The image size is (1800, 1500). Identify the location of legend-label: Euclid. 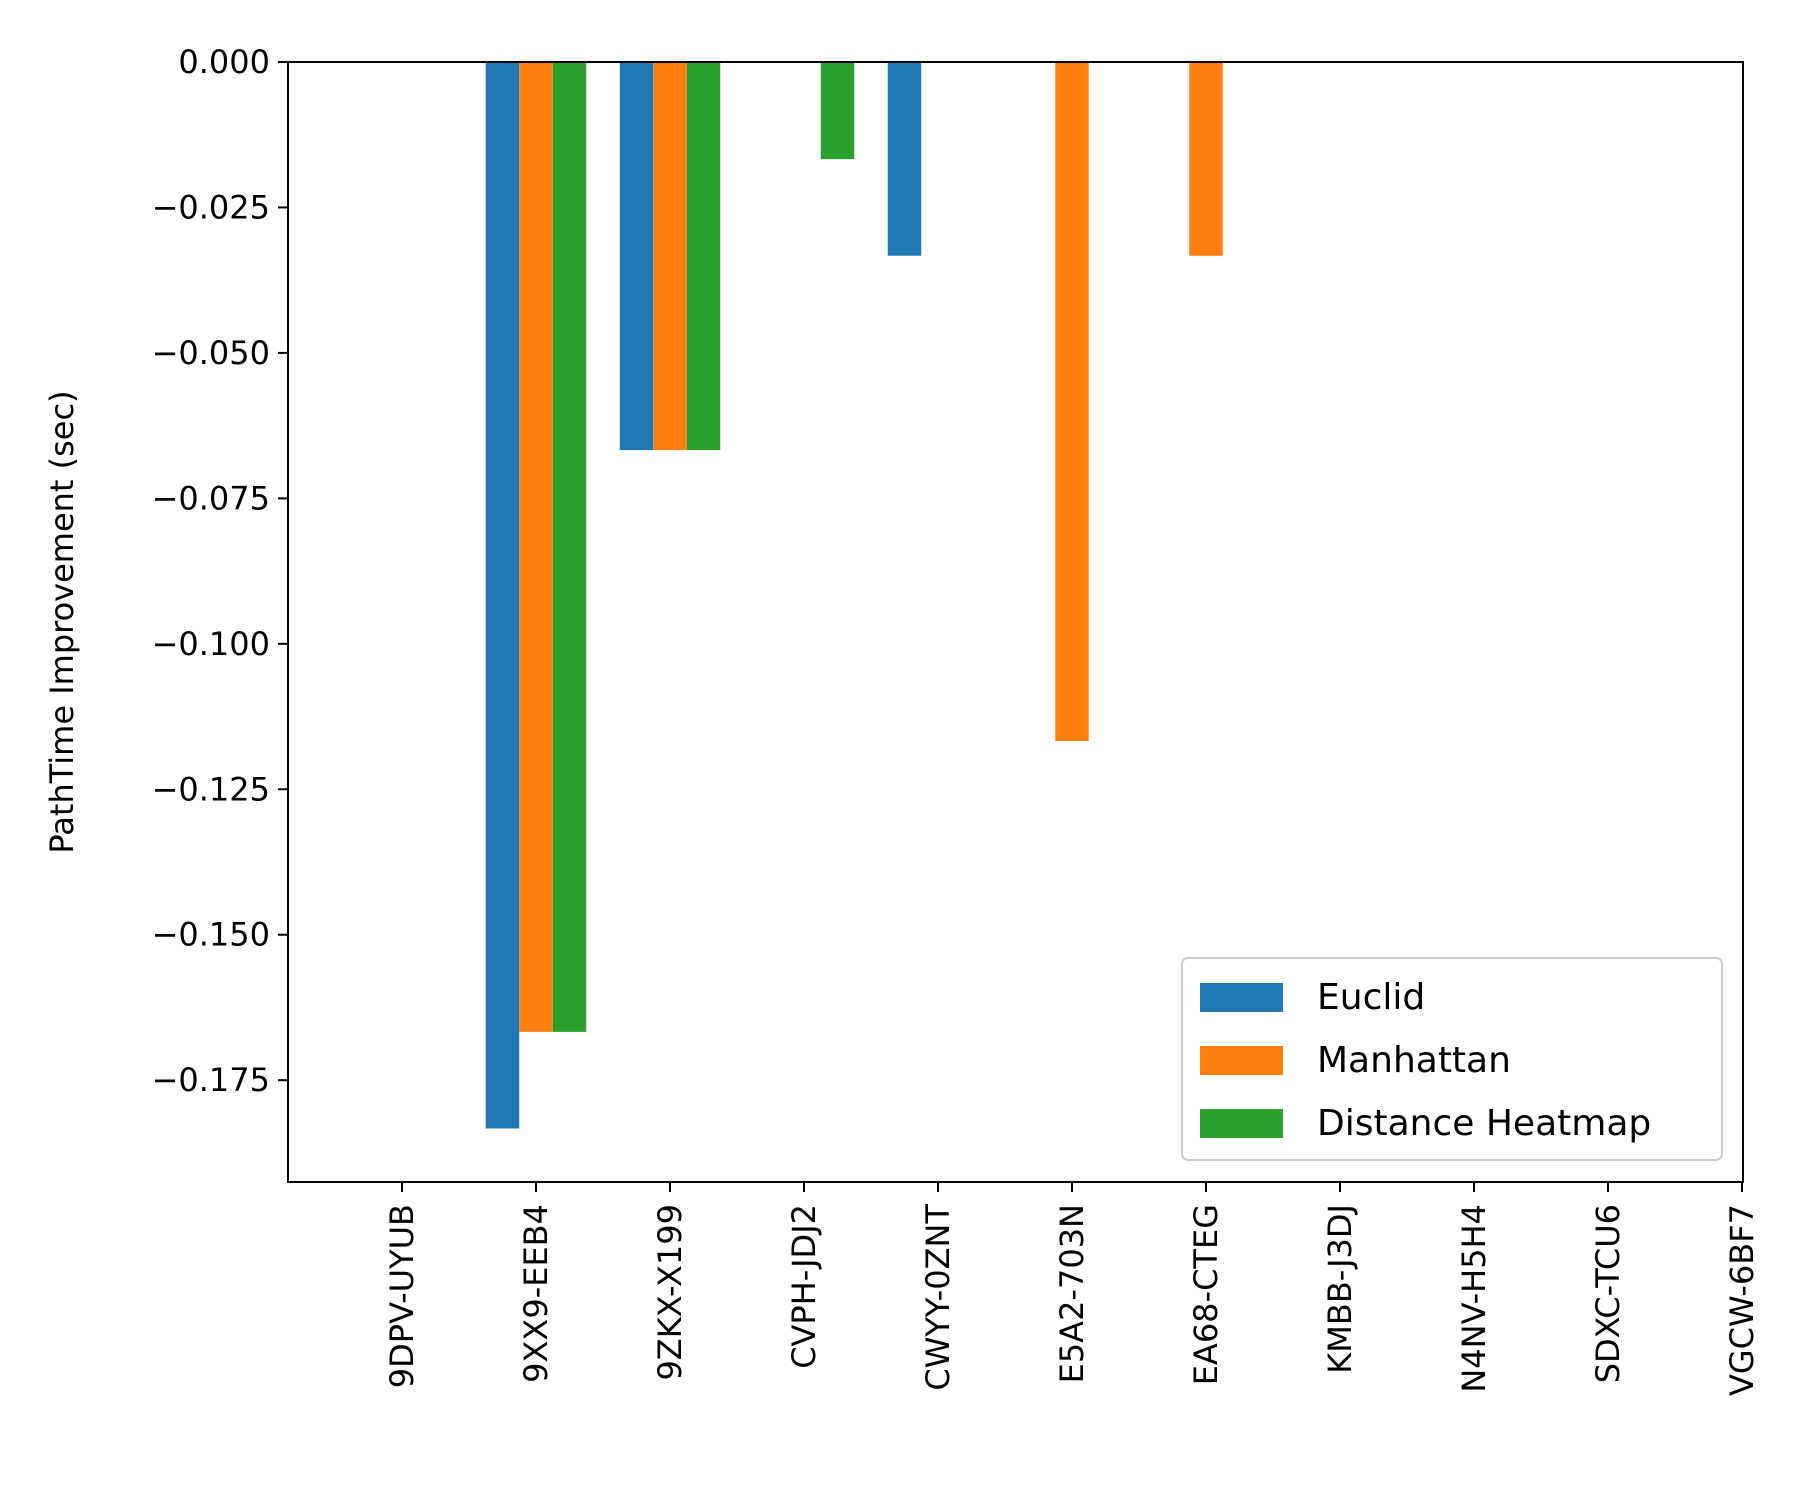
(1371, 997).